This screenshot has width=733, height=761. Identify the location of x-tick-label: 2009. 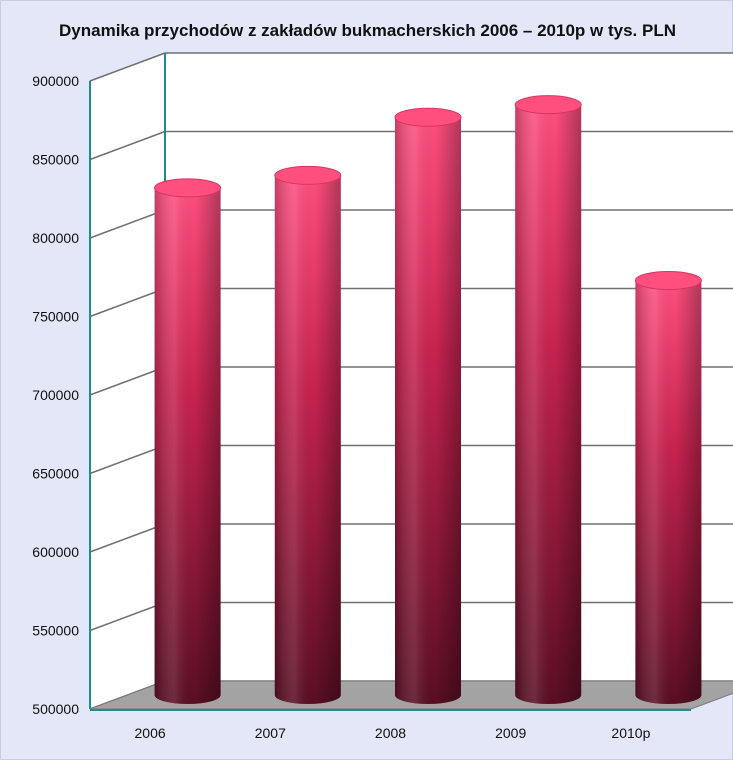
(510, 733).